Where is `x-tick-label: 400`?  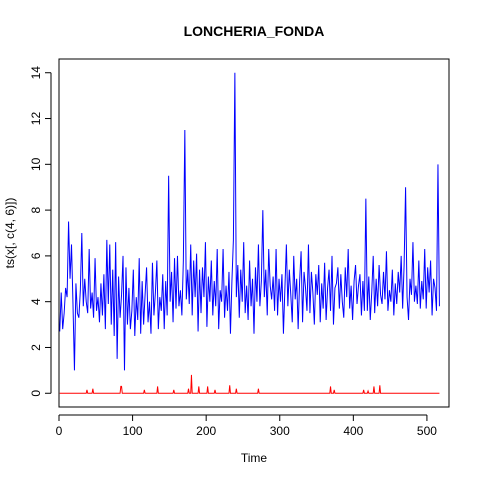
x-tick-label: 400 is located at coordinates (353, 431).